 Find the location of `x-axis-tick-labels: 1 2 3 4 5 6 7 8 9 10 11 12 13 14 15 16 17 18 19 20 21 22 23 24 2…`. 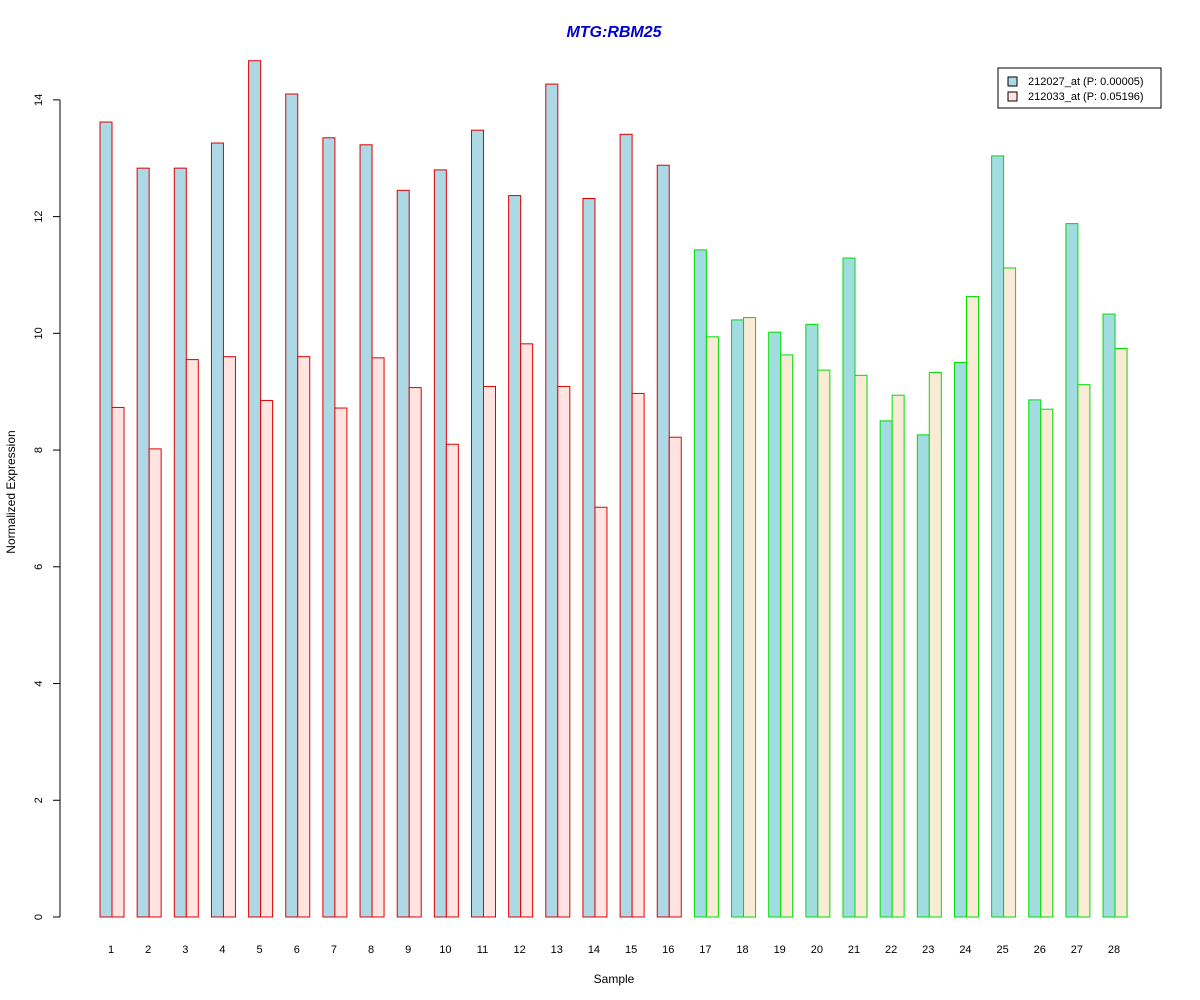

x-axis-tick-labels: 1 2 3 4 5 6 7 8 9 10 11 12 13 14 15 16 17 18 19 20 21 22 23 24 2… is located at coordinates (614, 950).